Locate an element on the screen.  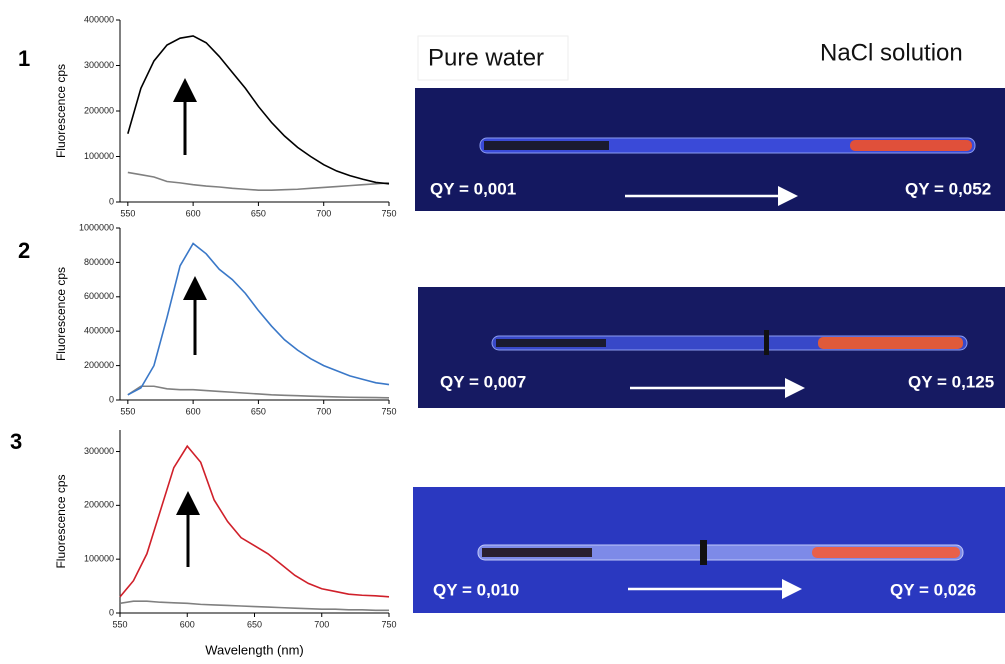
photo: QY = 0,010 QY = 0,026 is located at coordinates (709, 550).